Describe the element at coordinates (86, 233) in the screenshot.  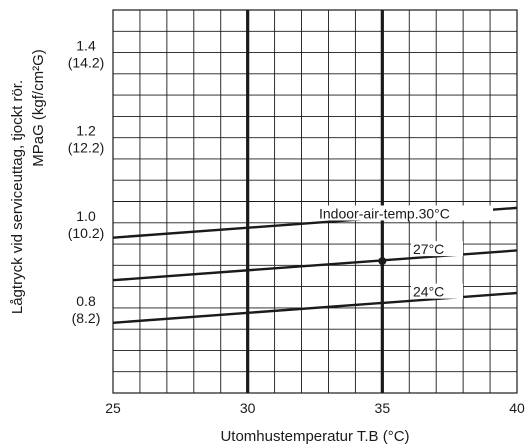
I see `y-tick-sublabel-1.0: (10.2)` at that location.